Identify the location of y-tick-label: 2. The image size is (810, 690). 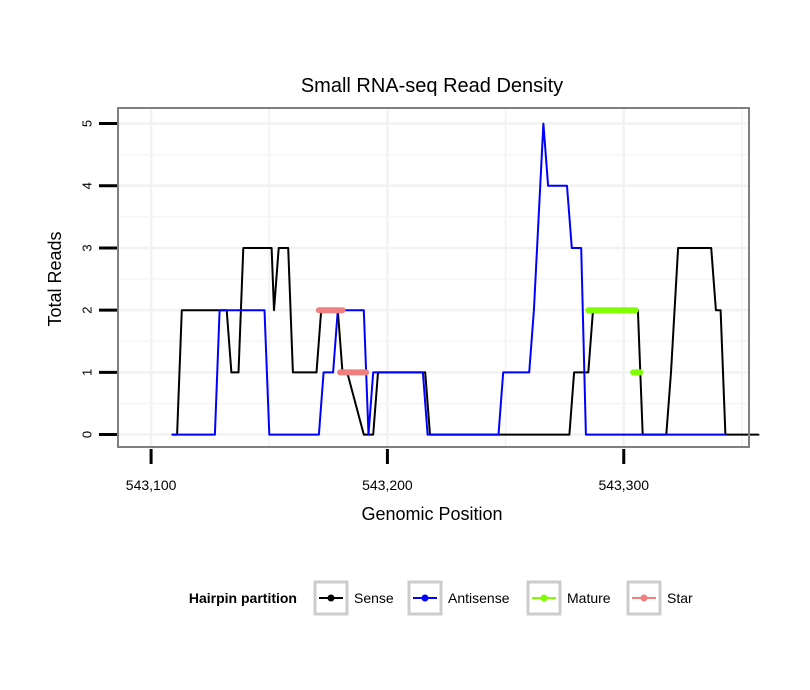
(87, 310).